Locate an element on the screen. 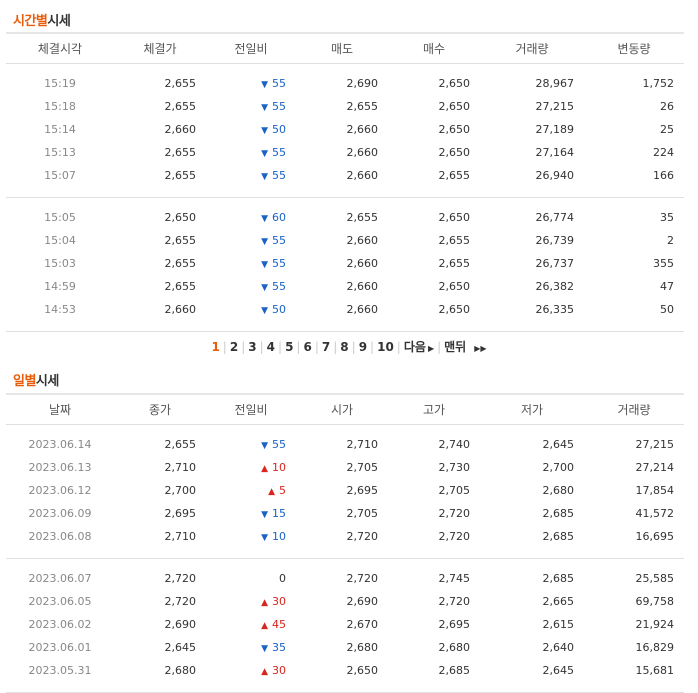 The image size is (698, 693). change-cell: ▼ 15 is located at coordinates (251, 513).